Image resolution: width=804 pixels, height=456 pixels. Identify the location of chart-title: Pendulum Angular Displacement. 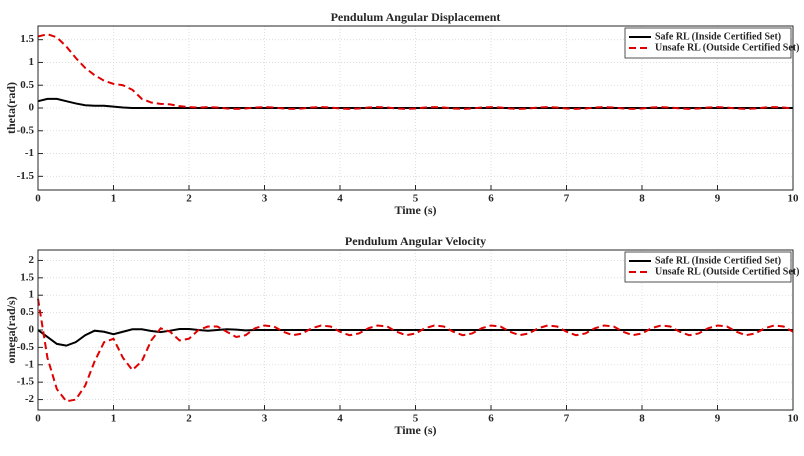
(416, 17).